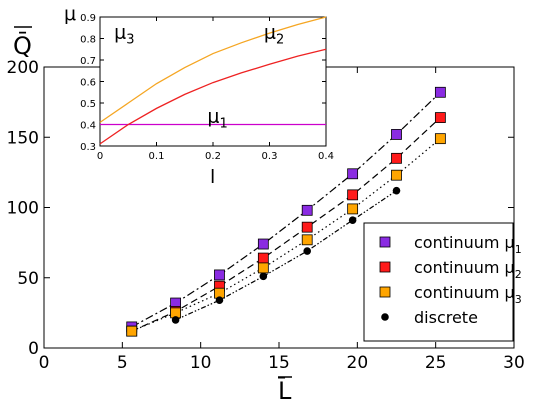  What do you see at coordinates (28, 279) in the screenshot?
I see `y-tick-label: 50` at bounding box center [28, 279].